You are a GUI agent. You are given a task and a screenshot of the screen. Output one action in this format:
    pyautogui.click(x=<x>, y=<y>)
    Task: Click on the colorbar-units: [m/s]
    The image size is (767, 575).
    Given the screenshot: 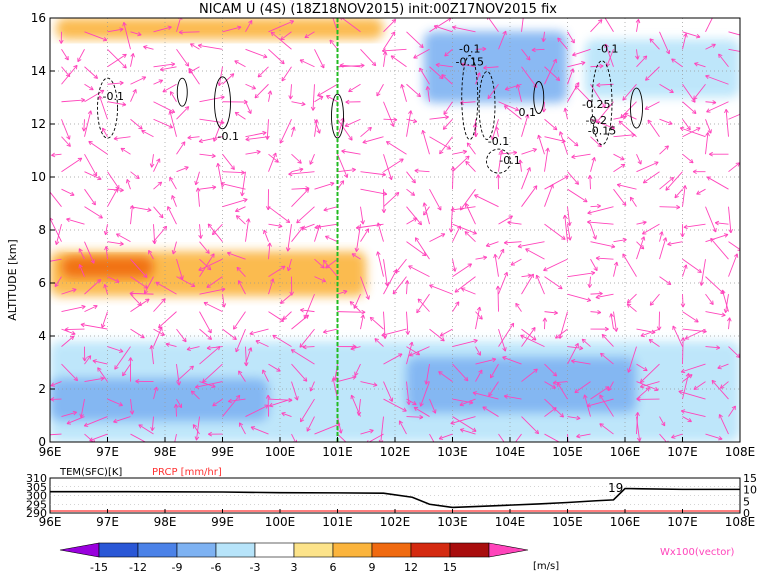 What is the action you would take?
    pyautogui.click(x=546, y=566)
    